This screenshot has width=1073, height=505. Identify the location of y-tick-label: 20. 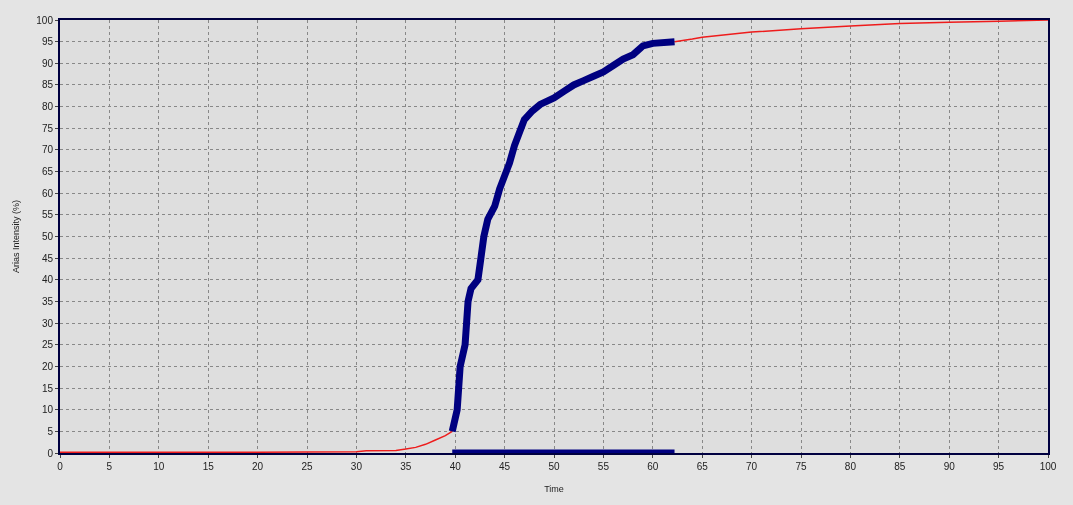
(47, 366).